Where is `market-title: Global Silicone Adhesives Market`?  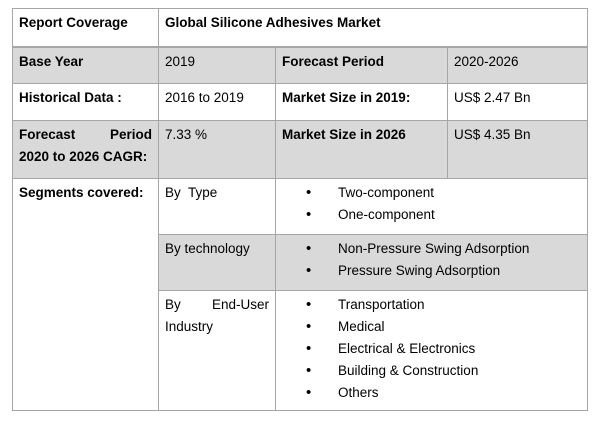
market-title: Global Silicone Adhesives Market is located at coordinates (373, 28).